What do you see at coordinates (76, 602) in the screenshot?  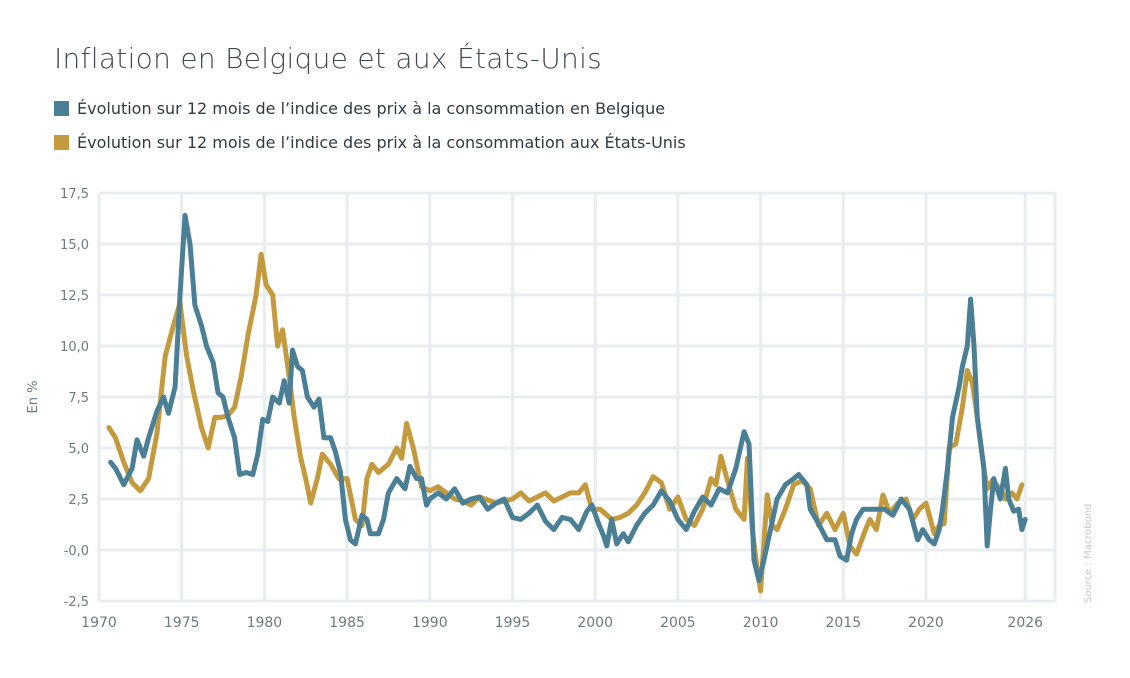 I see `y-tick-label: -2,5` at bounding box center [76, 602].